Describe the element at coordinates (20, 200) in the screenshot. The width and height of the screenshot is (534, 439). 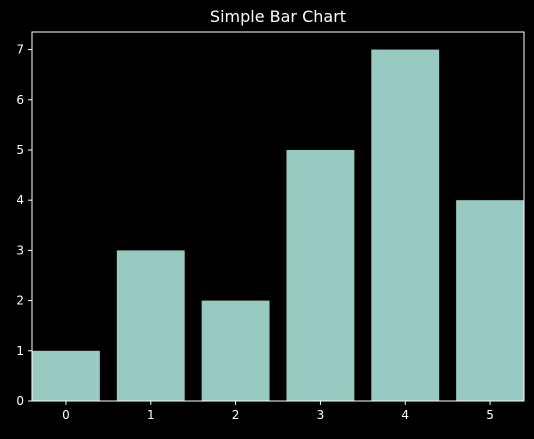
I see `y-tick-label: 4` at that location.